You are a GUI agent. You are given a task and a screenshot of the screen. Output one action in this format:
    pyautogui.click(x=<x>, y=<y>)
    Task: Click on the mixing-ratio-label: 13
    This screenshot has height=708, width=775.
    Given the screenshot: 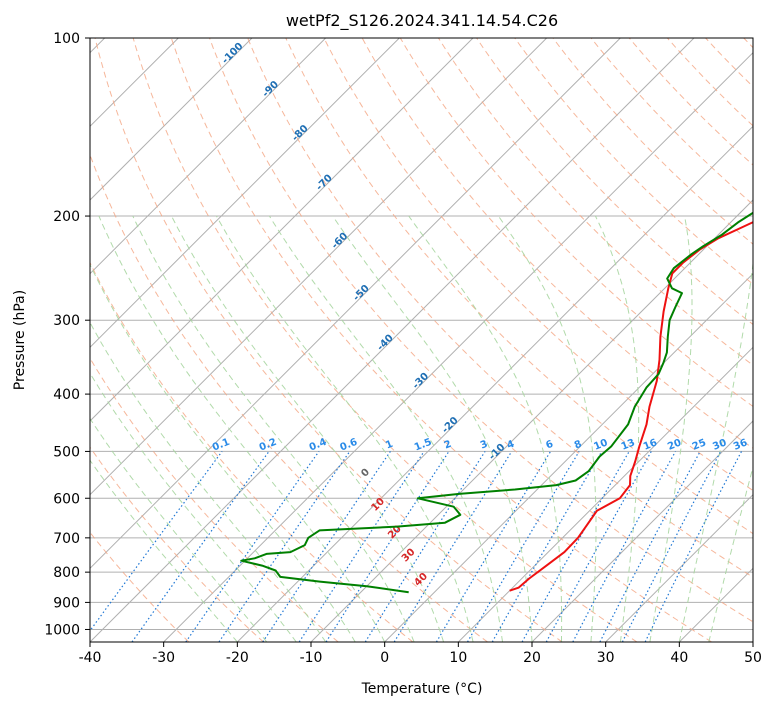 What is the action you would take?
    pyautogui.click(x=628, y=444)
    